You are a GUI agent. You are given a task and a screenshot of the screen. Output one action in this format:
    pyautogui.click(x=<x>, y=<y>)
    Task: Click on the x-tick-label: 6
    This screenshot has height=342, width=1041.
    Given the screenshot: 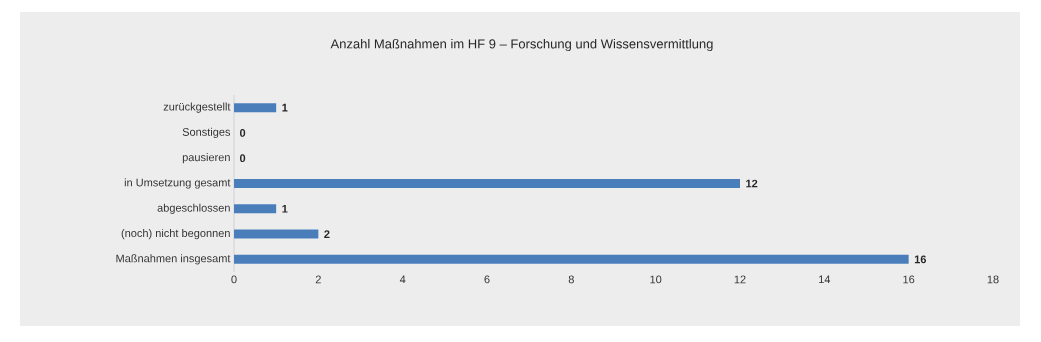 What is the action you would take?
    pyautogui.click(x=487, y=279)
    